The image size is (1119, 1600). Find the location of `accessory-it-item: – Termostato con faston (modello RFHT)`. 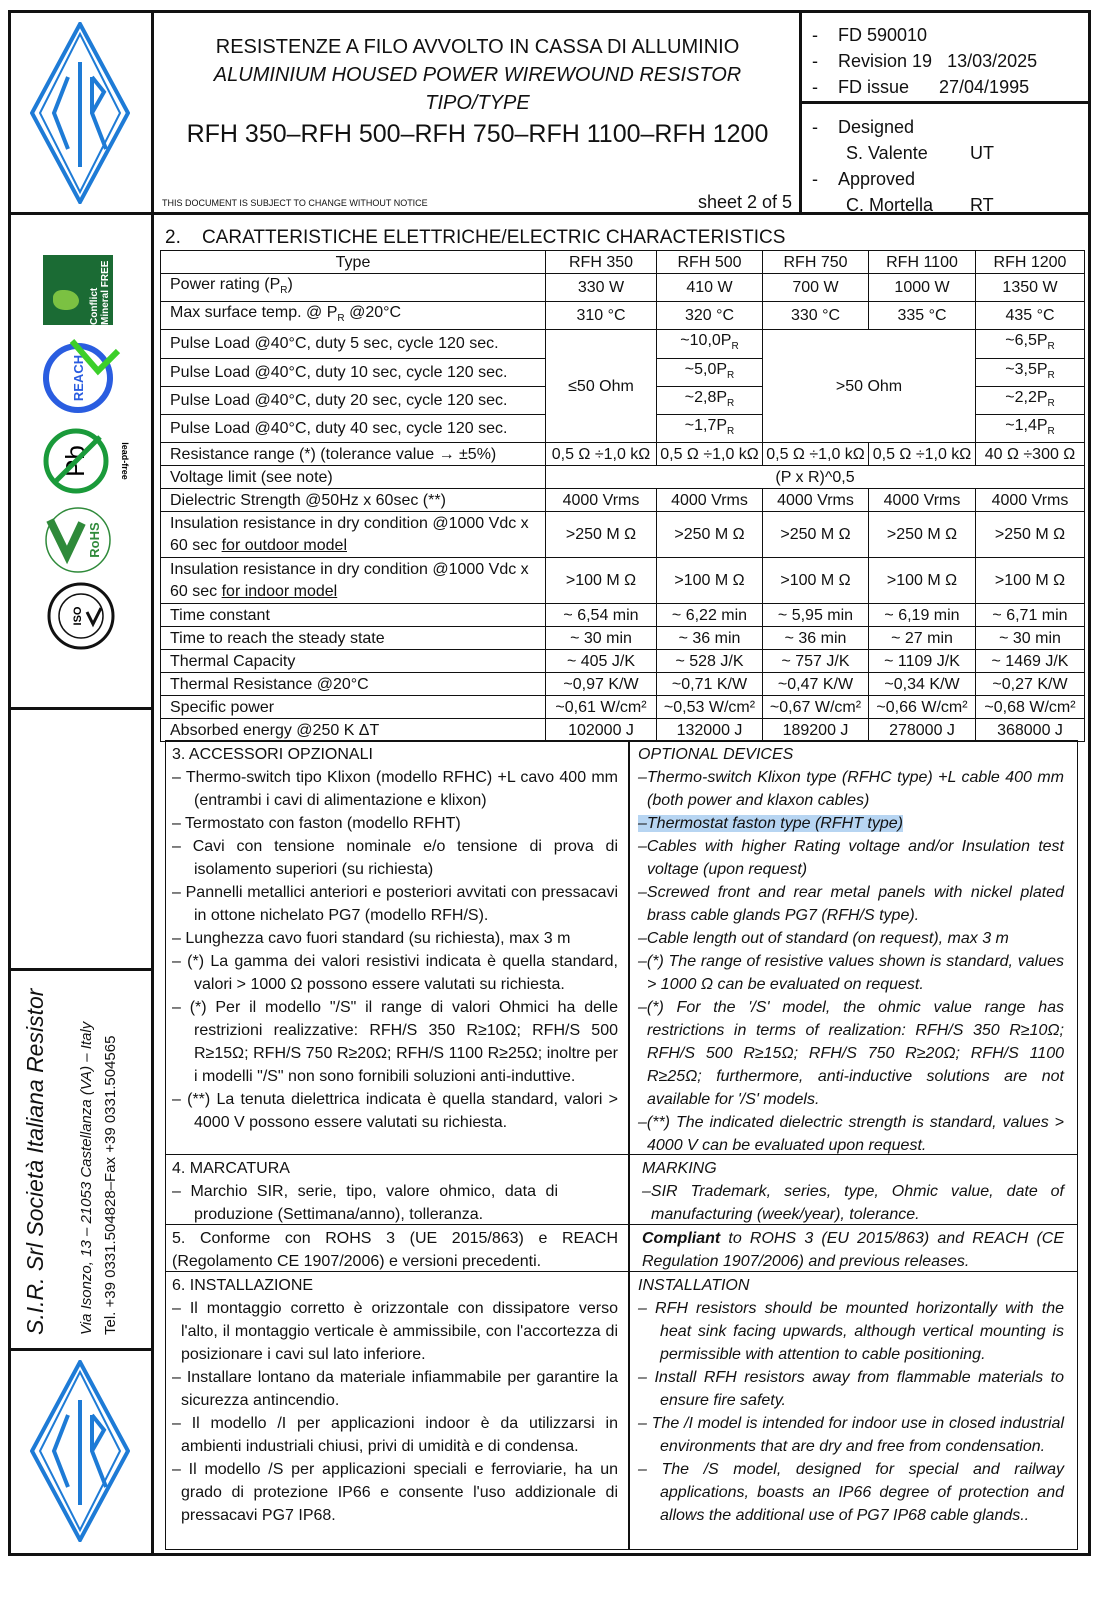

accessory-it-item: – Termostato con faston (modello RFHT) is located at coordinates (395, 823).